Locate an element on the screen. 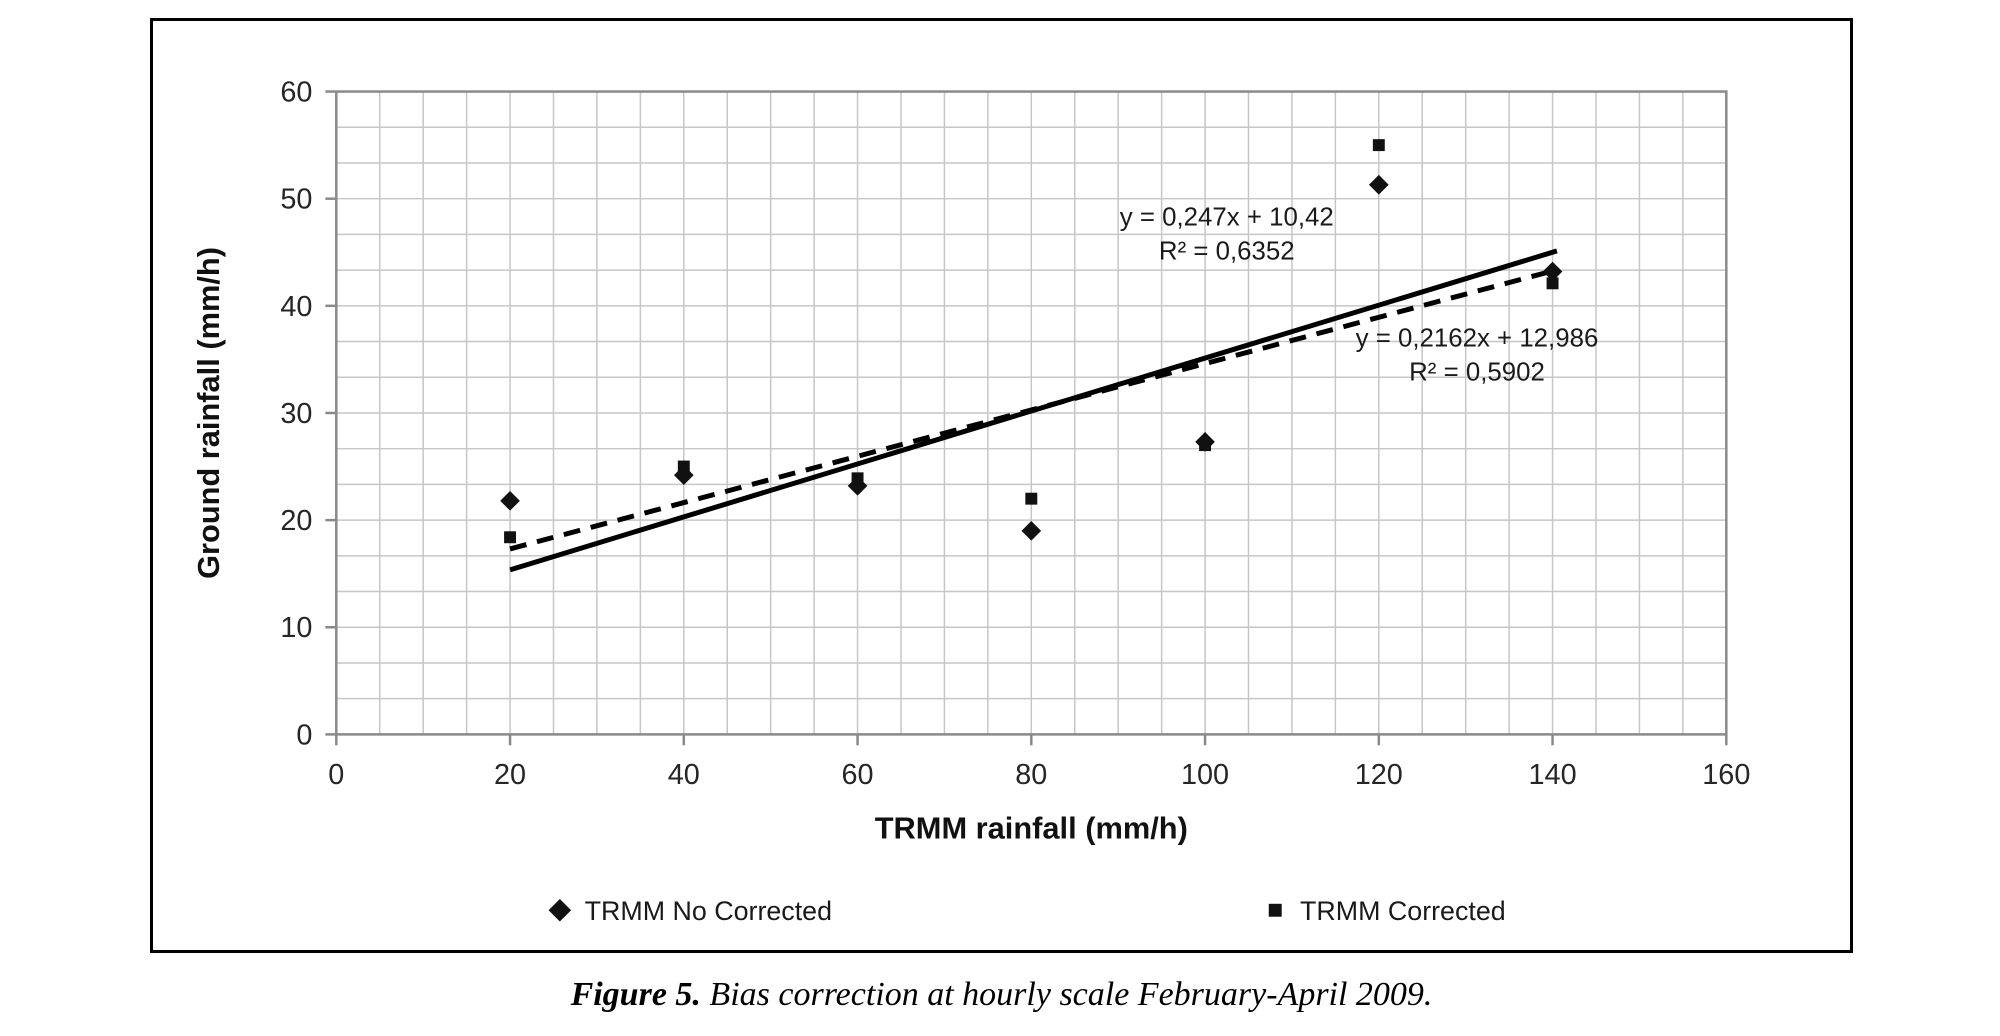  y-tick-label: 60 is located at coordinates (296, 92).